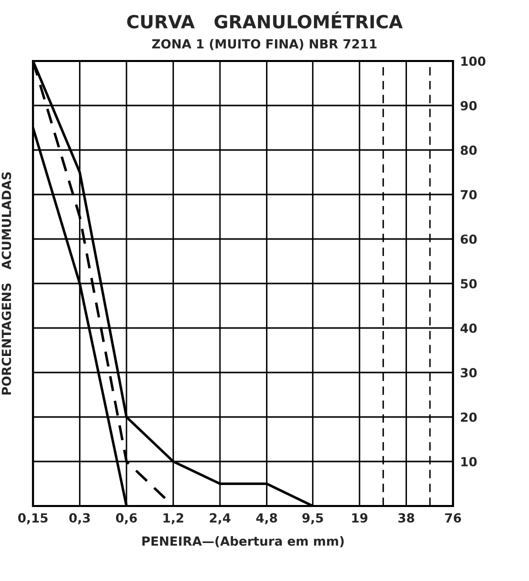 Image resolution: width=529 pixels, height=581 pixels. What do you see at coordinates (312, 518) in the screenshot?
I see `x-tick-label: 9,5` at bounding box center [312, 518].